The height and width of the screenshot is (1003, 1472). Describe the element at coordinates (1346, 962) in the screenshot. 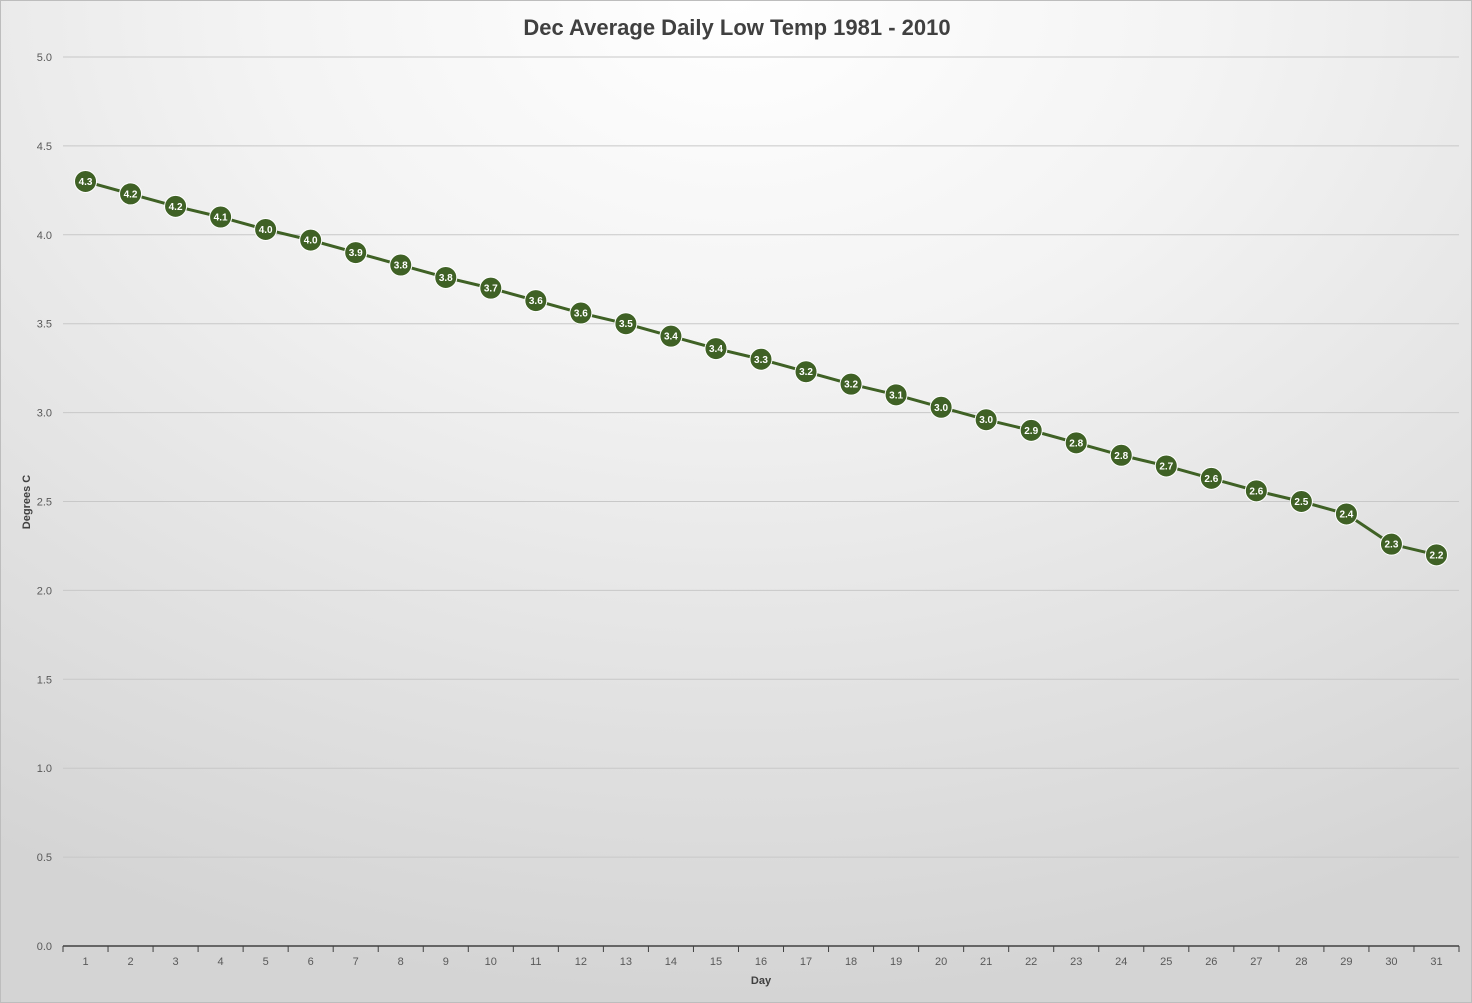

I see `x-tick-label: 29` at that location.